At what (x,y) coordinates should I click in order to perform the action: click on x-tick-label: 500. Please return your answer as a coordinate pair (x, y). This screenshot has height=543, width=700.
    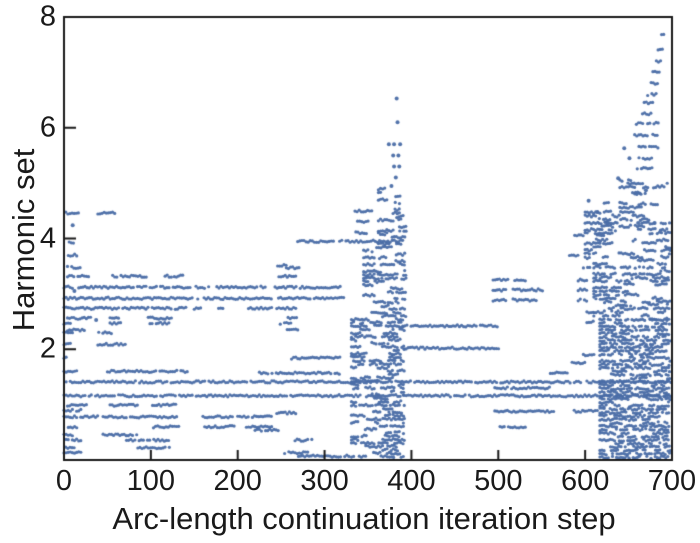
    Looking at the image, I should click on (498, 481).